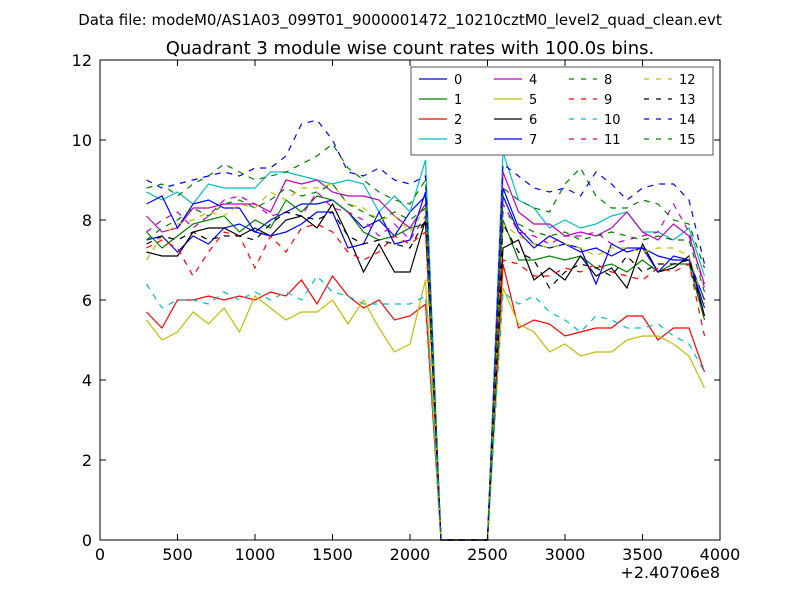 The height and width of the screenshot is (600, 800). I want to click on legend-label-10: 10, so click(612, 120).